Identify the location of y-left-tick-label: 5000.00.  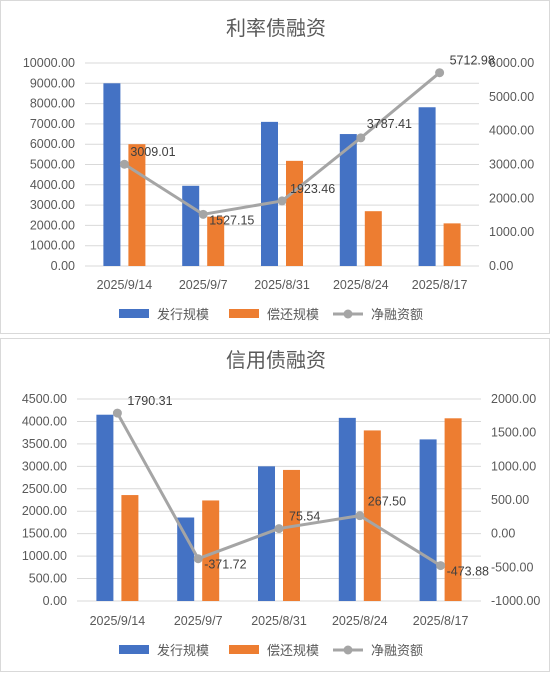
(52, 165).